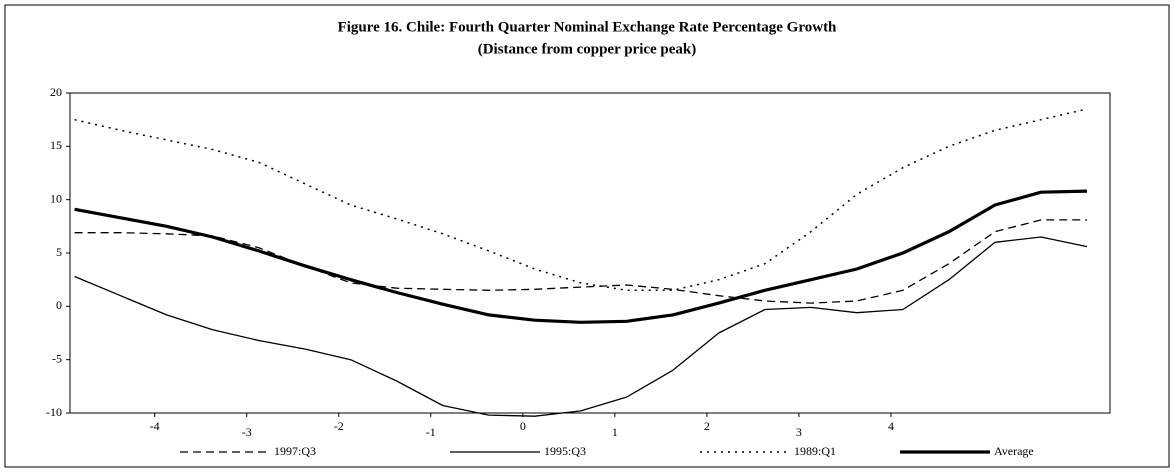 Image resolution: width=1175 pixels, height=473 pixels. Describe the element at coordinates (891, 426) in the screenshot. I see `x-tick-label: 4` at that location.